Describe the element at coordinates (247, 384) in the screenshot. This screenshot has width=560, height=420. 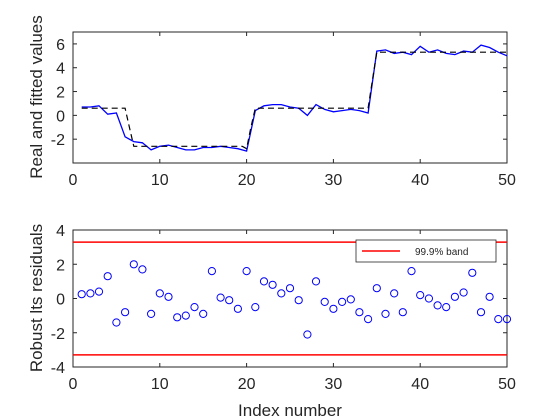
I see `bottom-x-tick-label: 20` at that location.